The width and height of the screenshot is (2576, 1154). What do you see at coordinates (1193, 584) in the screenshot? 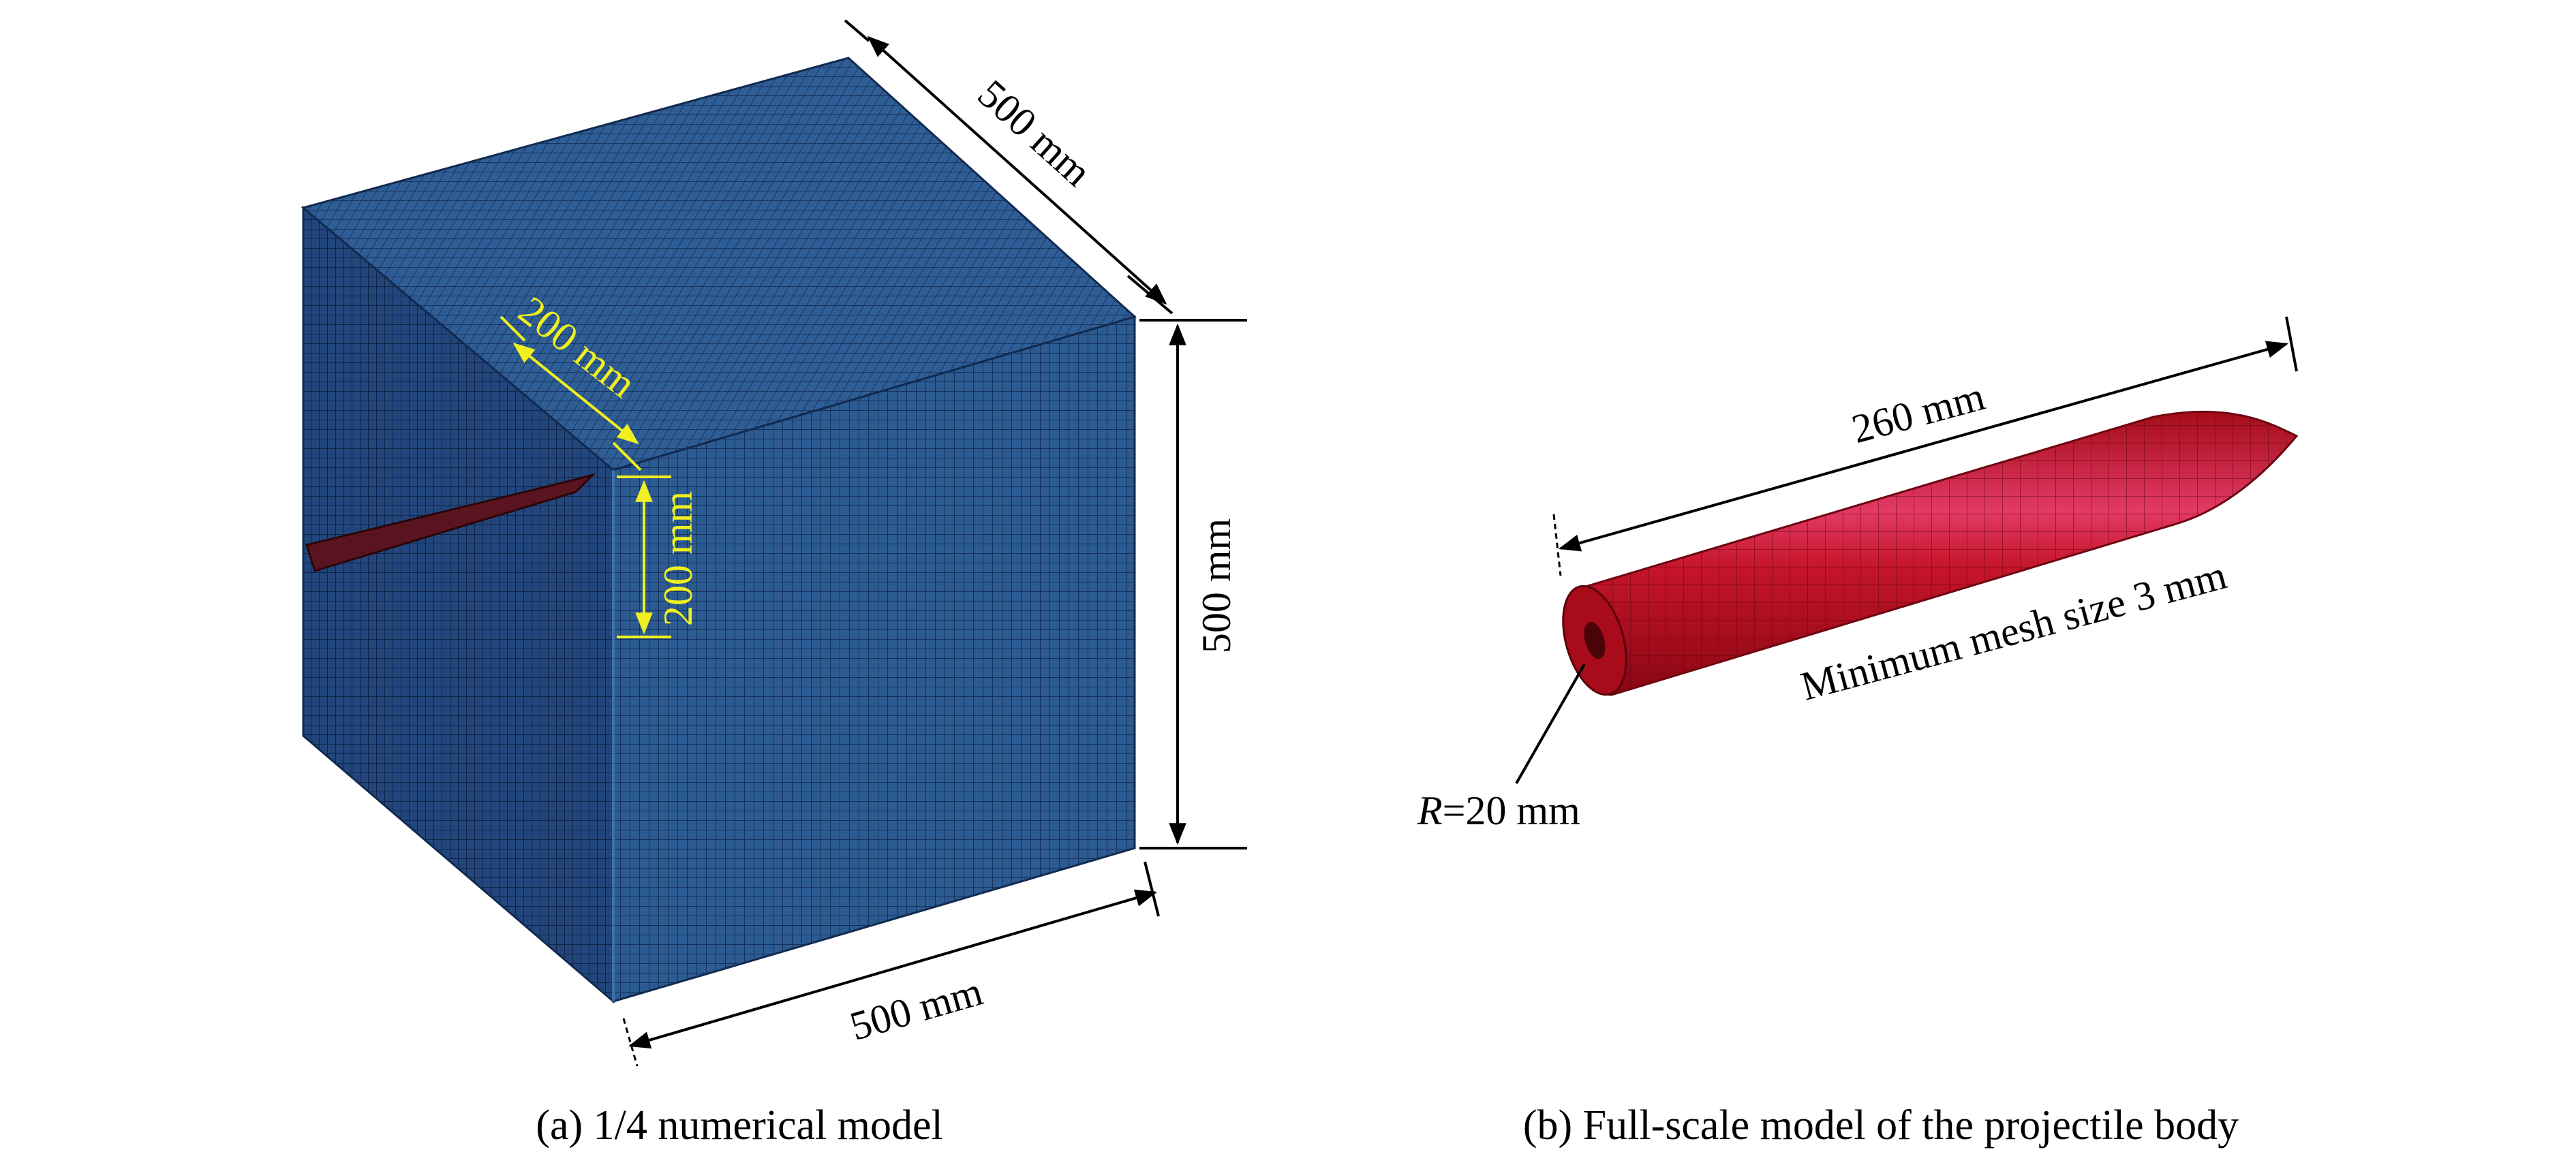
I see `dim-right: 500 mm` at bounding box center [1193, 584].